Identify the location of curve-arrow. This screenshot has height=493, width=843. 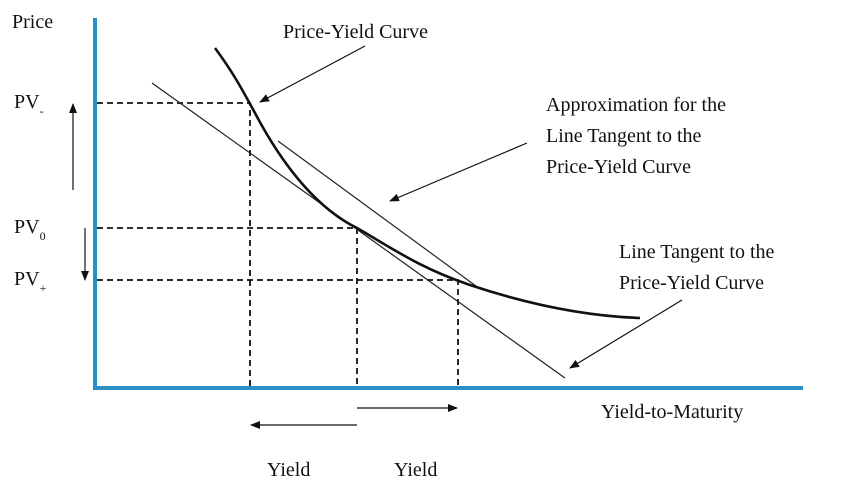
(312, 74).